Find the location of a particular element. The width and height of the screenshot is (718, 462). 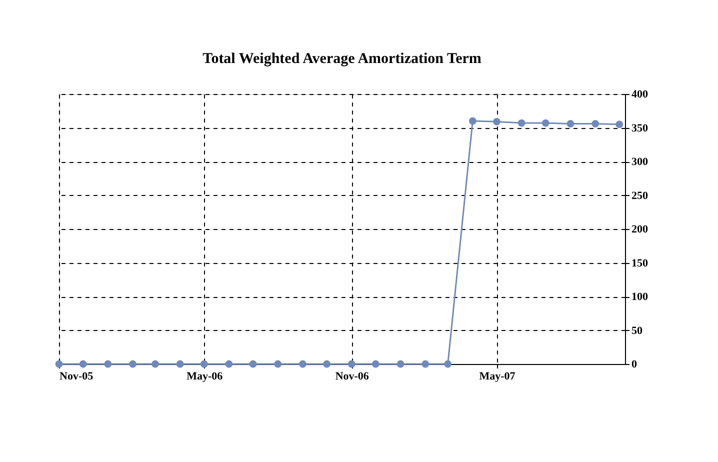

y-tick-label: 200 is located at coordinates (640, 230).